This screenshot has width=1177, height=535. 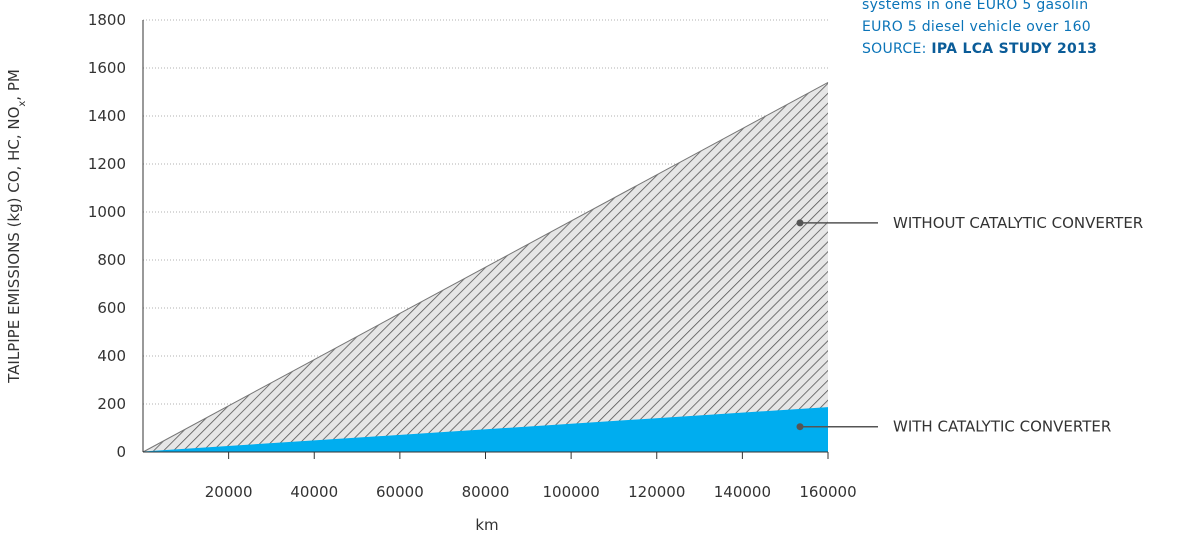 What do you see at coordinates (229, 492) in the screenshot?
I see `x-tick-label: 20000` at bounding box center [229, 492].